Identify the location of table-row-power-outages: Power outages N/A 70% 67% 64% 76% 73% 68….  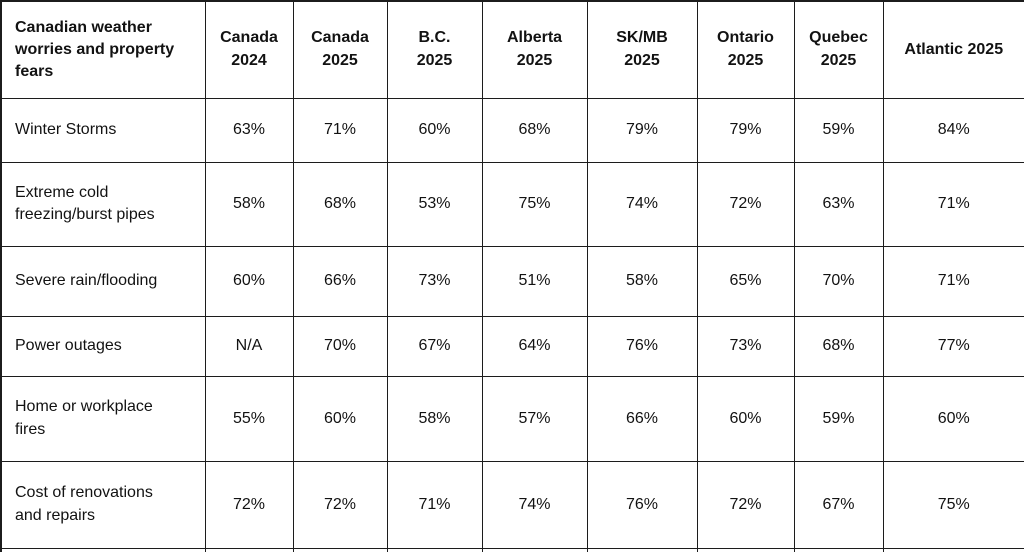
(512, 346).